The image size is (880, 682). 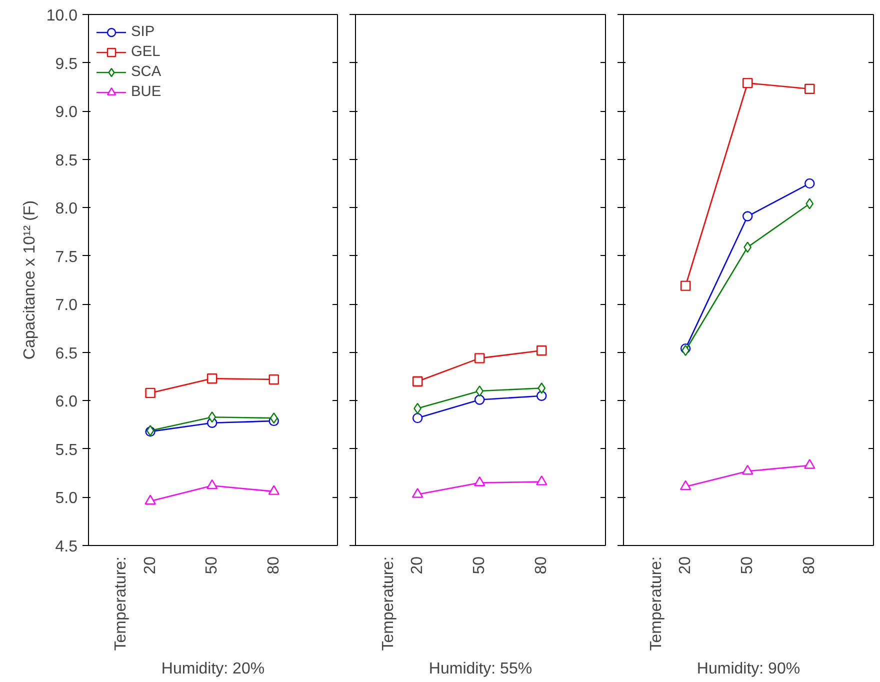 What do you see at coordinates (66, 209) in the screenshot?
I see `y-tick-label: 8.0` at bounding box center [66, 209].